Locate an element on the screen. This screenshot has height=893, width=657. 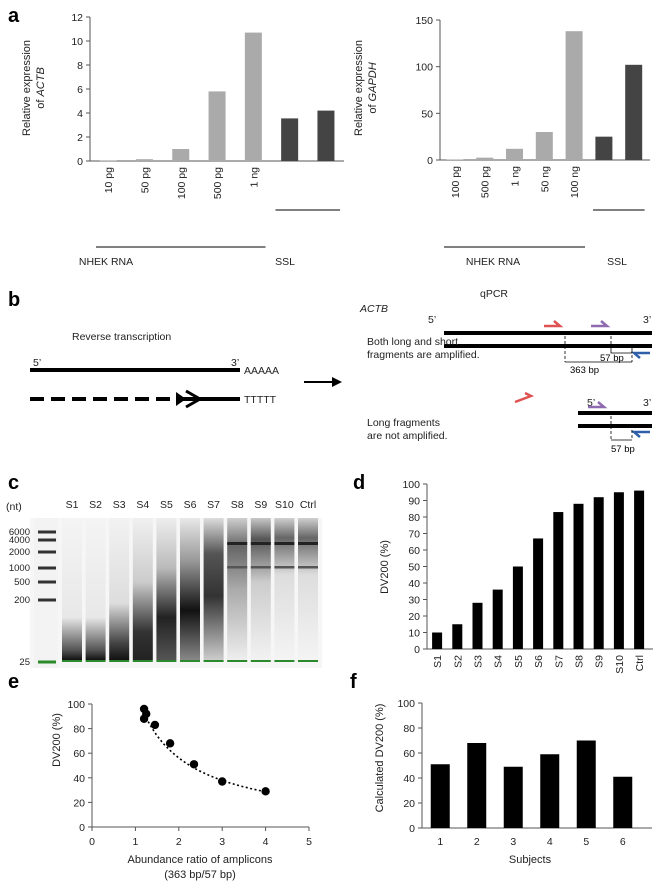
gel-lane-label: S8 is located at coordinates (237, 505).